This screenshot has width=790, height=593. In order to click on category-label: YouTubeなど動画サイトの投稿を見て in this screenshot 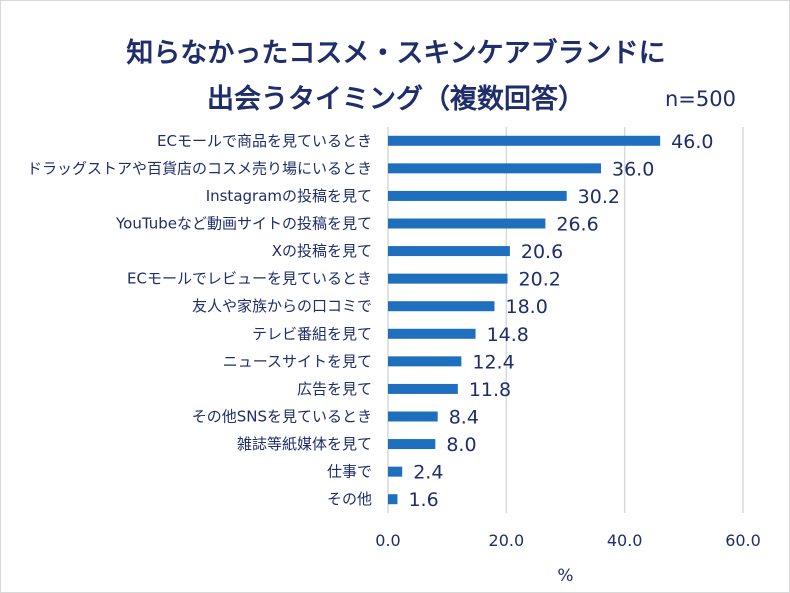, I will do `click(243, 224)`.